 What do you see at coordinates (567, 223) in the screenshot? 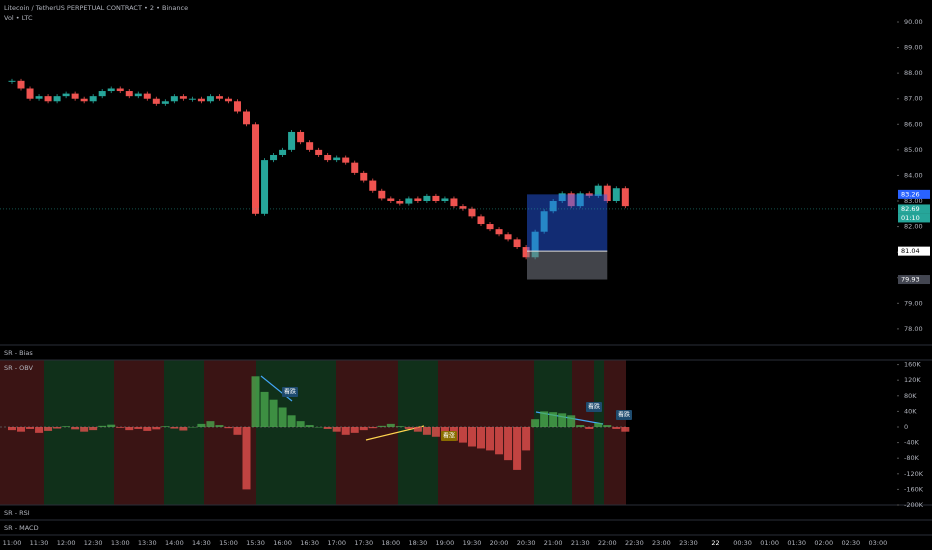
I see `target-zone` at bounding box center [567, 223].